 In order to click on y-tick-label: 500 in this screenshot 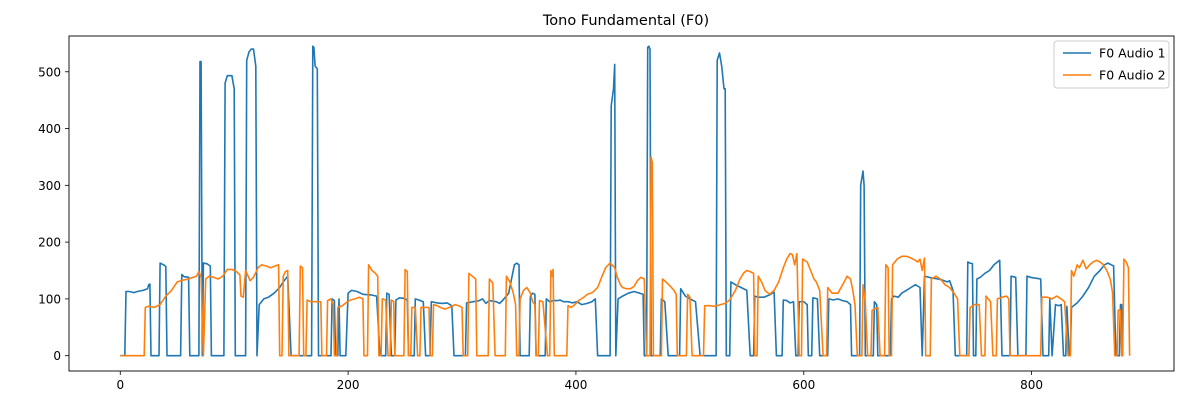, I will do `click(49, 72)`.